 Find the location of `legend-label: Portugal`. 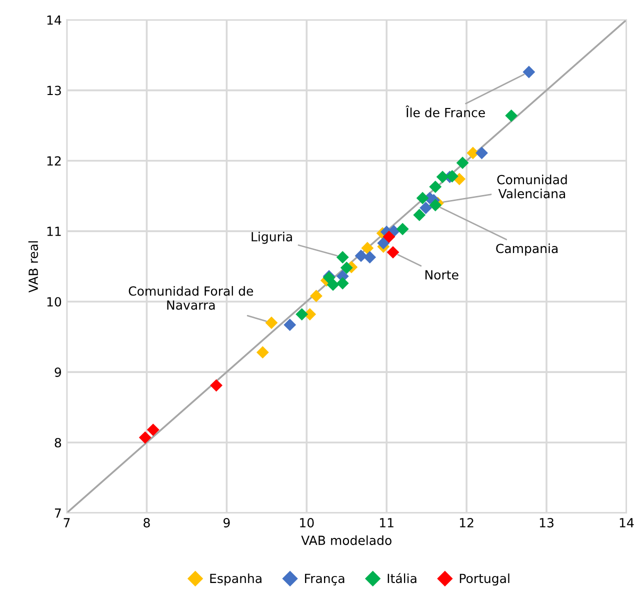

legend-label: Portugal is located at coordinates (485, 579).